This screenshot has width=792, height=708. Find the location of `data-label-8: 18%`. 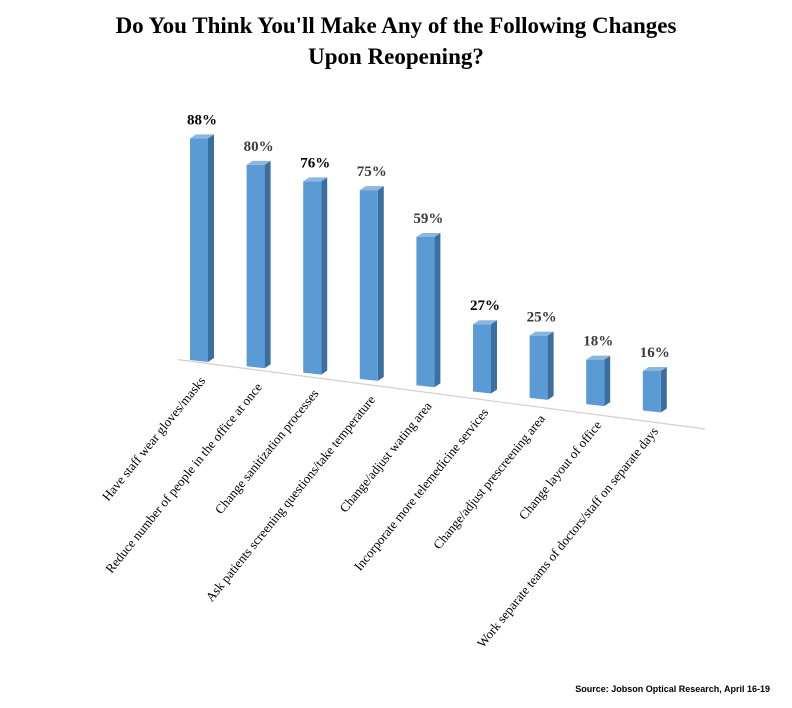

data-label-8: 18% is located at coordinates (598, 342).